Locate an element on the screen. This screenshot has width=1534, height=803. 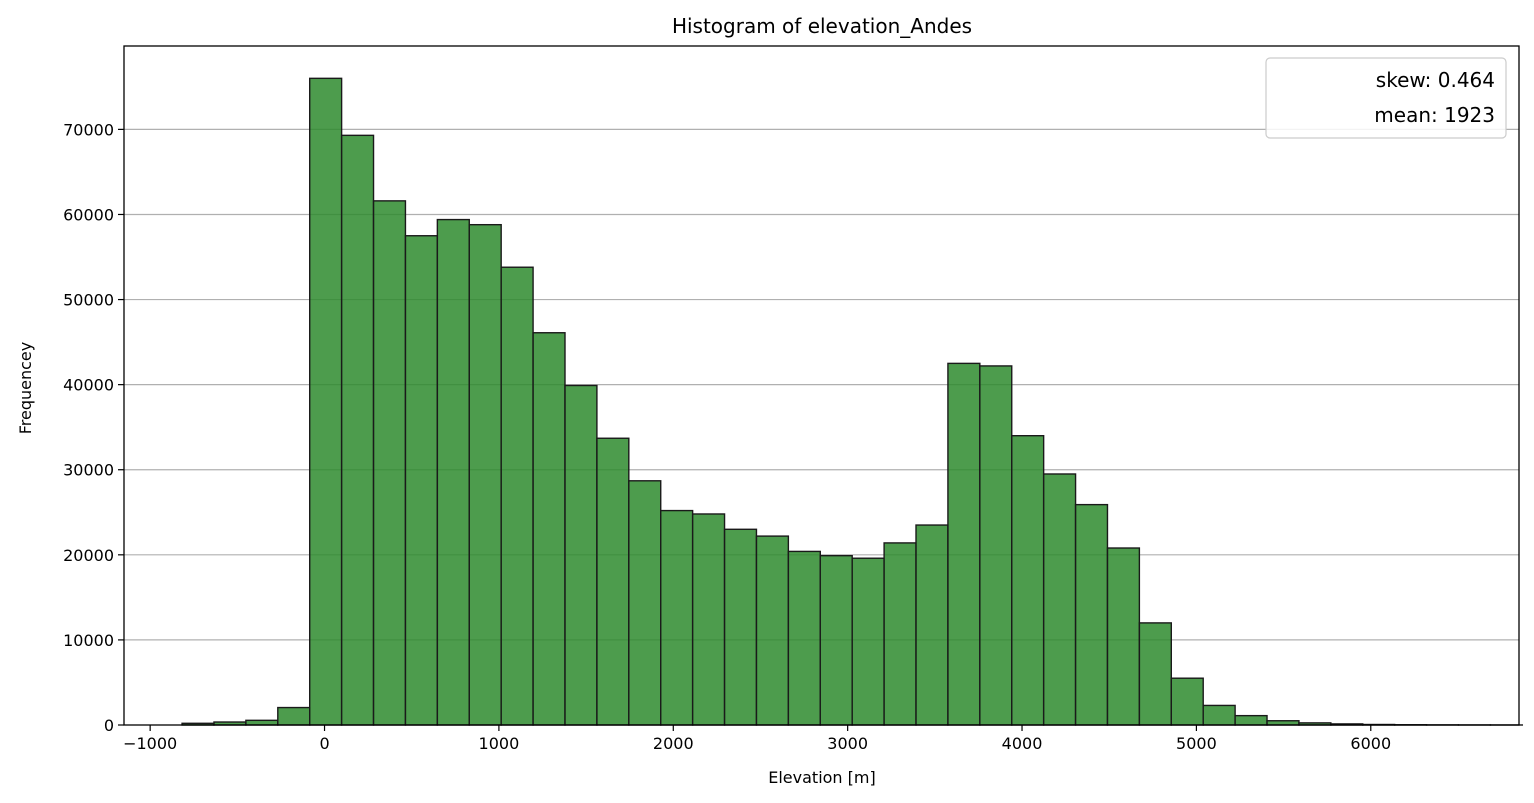
chart-title: Histogram of elevation_Andes is located at coordinates (822, 26).